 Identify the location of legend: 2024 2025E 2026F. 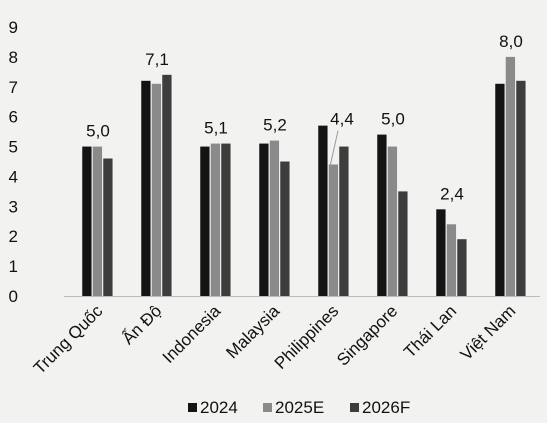
(299, 407).